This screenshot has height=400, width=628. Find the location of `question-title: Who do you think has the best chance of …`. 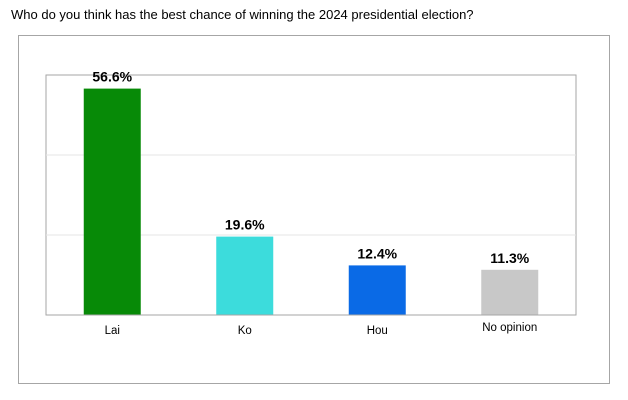

question-title: Who do you think has the best chance of … is located at coordinates (242, 14).